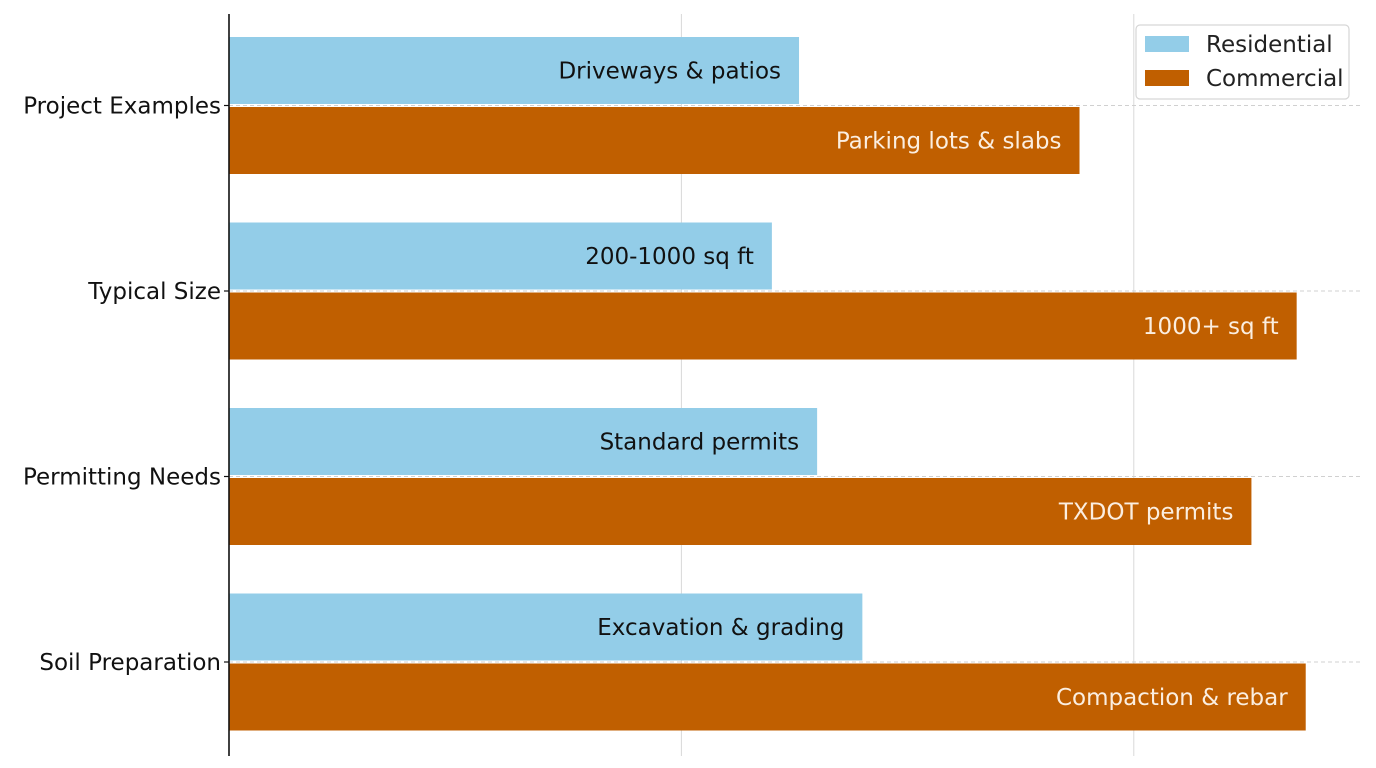 The height and width of the screenshot is (768, 1376). What do you see at coordinates (1146, 513) in the screenshot?
I see `bar-label-commercial: TXDOT permits` at bounding box center [1146, 513].